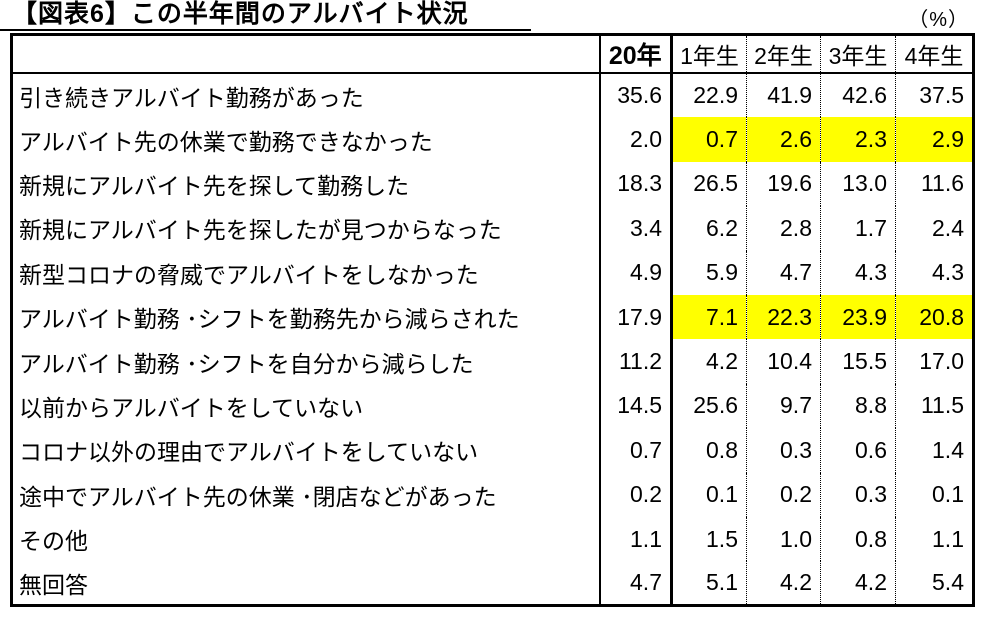 This screenshot has height=620, width=985. Describe the element at coordinates (709, 139) in the screenshot. I see `value-cell-1nensei: 0.7` at that location.